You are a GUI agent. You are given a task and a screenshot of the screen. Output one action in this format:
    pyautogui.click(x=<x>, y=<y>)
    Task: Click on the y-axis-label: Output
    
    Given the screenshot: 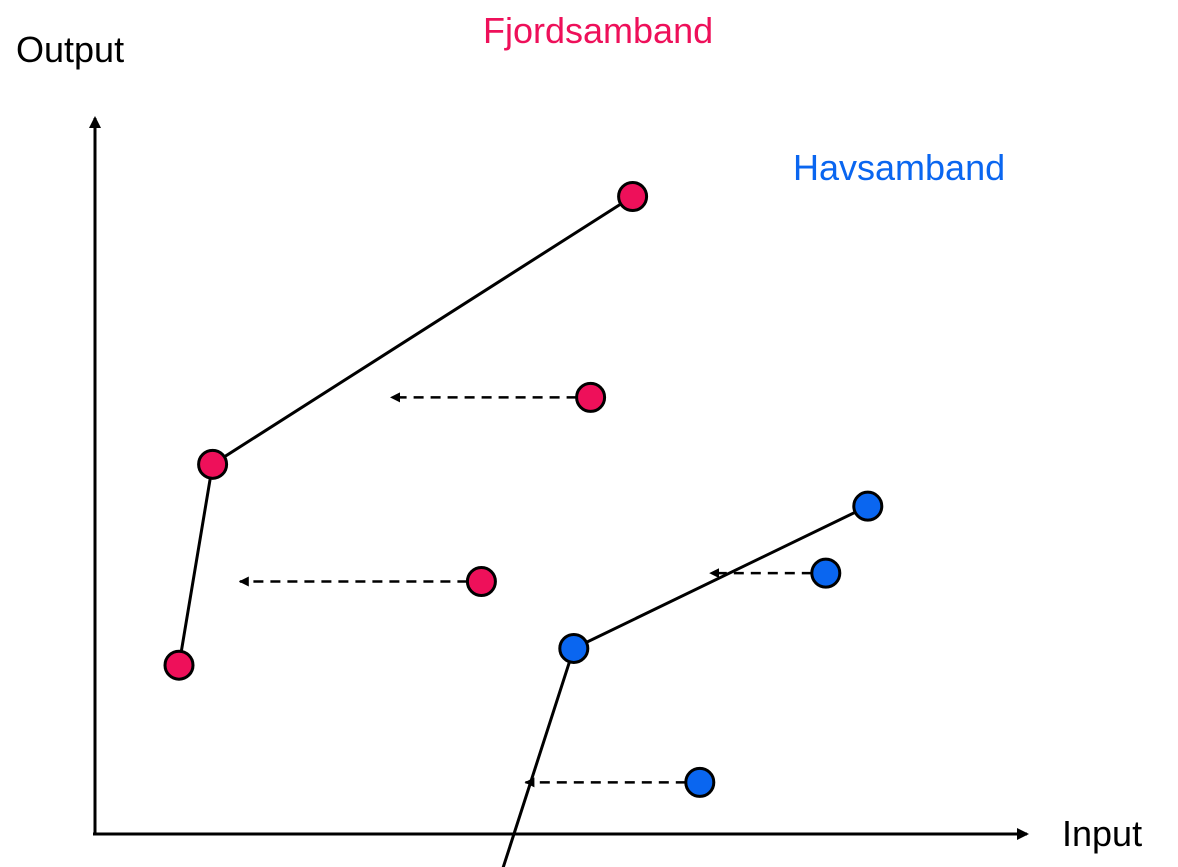 What is the action you would take?
    pyautogui.click(x=70, y=49)
    